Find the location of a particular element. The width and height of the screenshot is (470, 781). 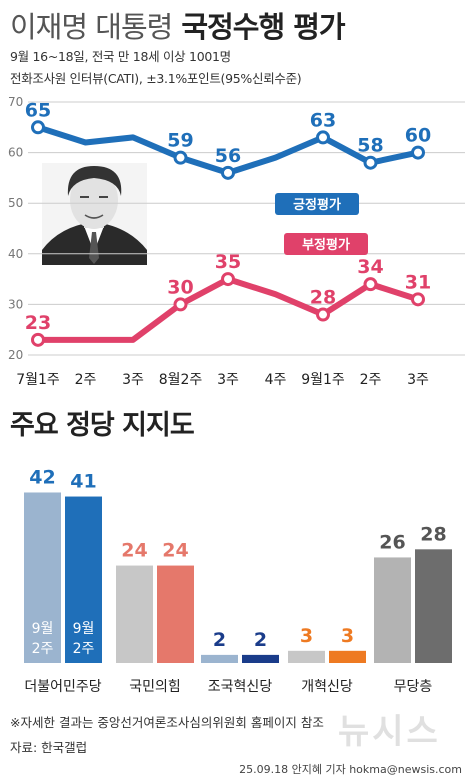

y-tick-label: 50 is located at coordinates (15, 203).